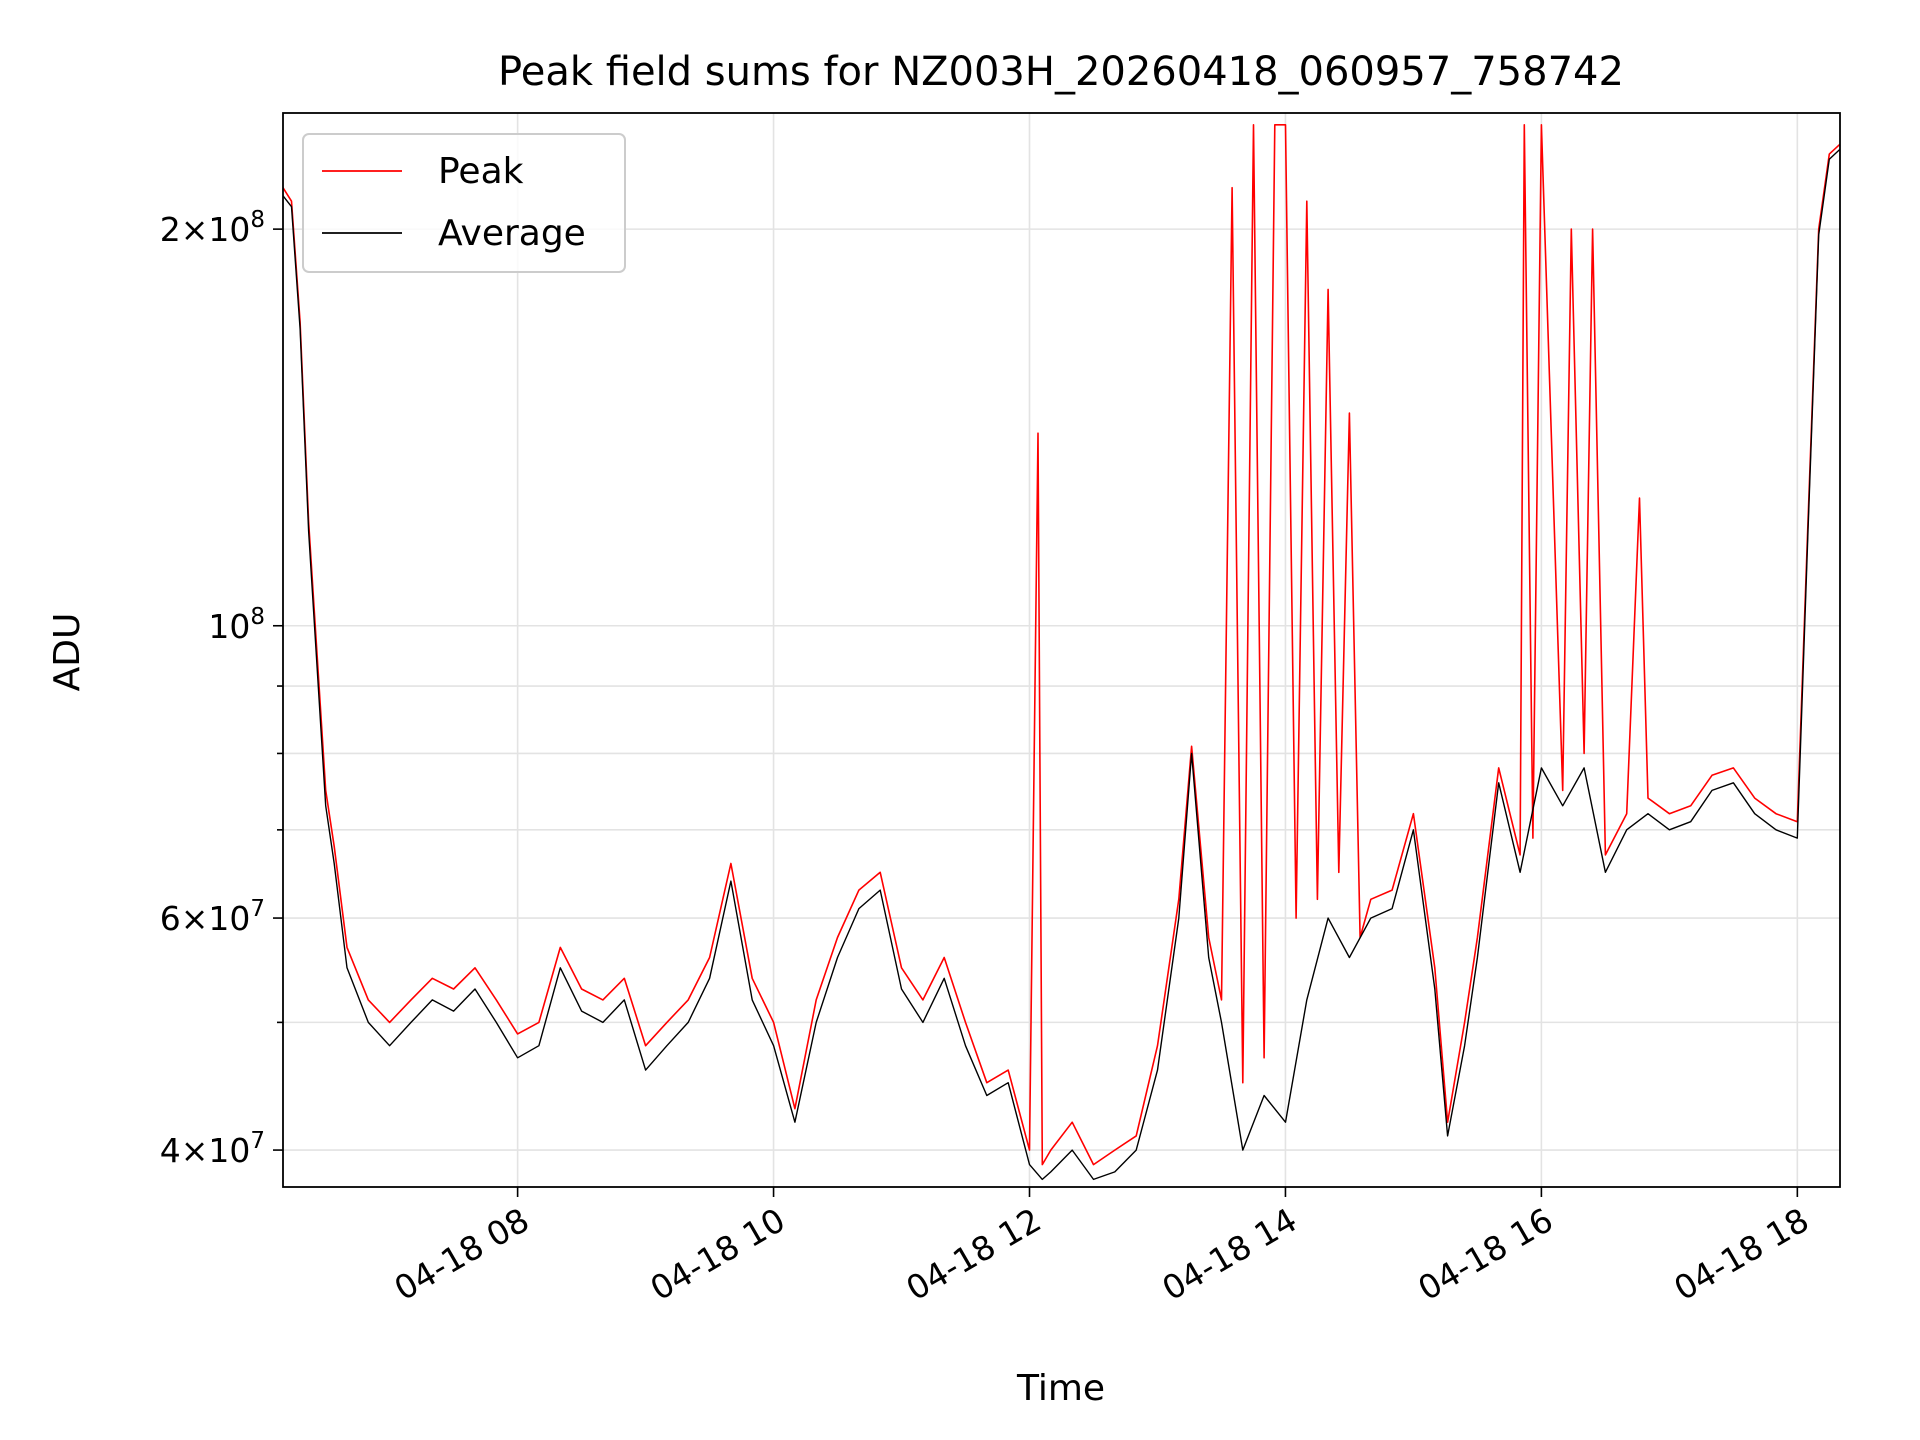  I want to click on y-tick-label: 4×107, so click(212, 1149).